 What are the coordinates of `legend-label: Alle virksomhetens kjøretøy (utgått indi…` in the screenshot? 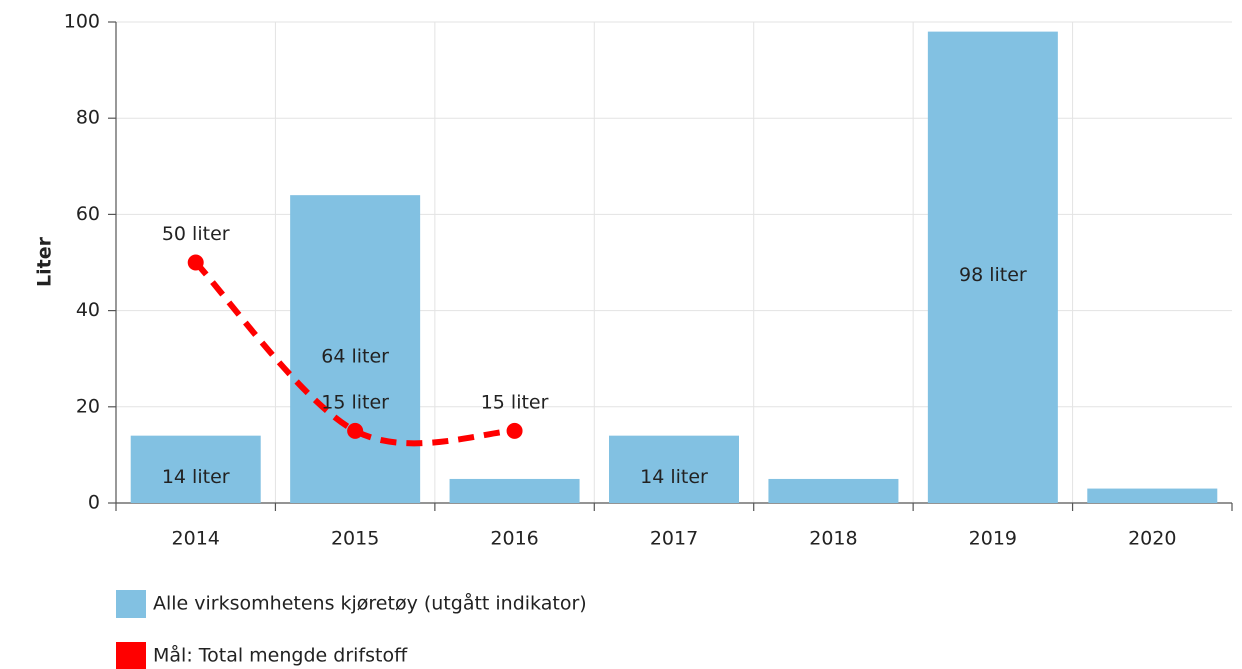 It's located at (370, 603).